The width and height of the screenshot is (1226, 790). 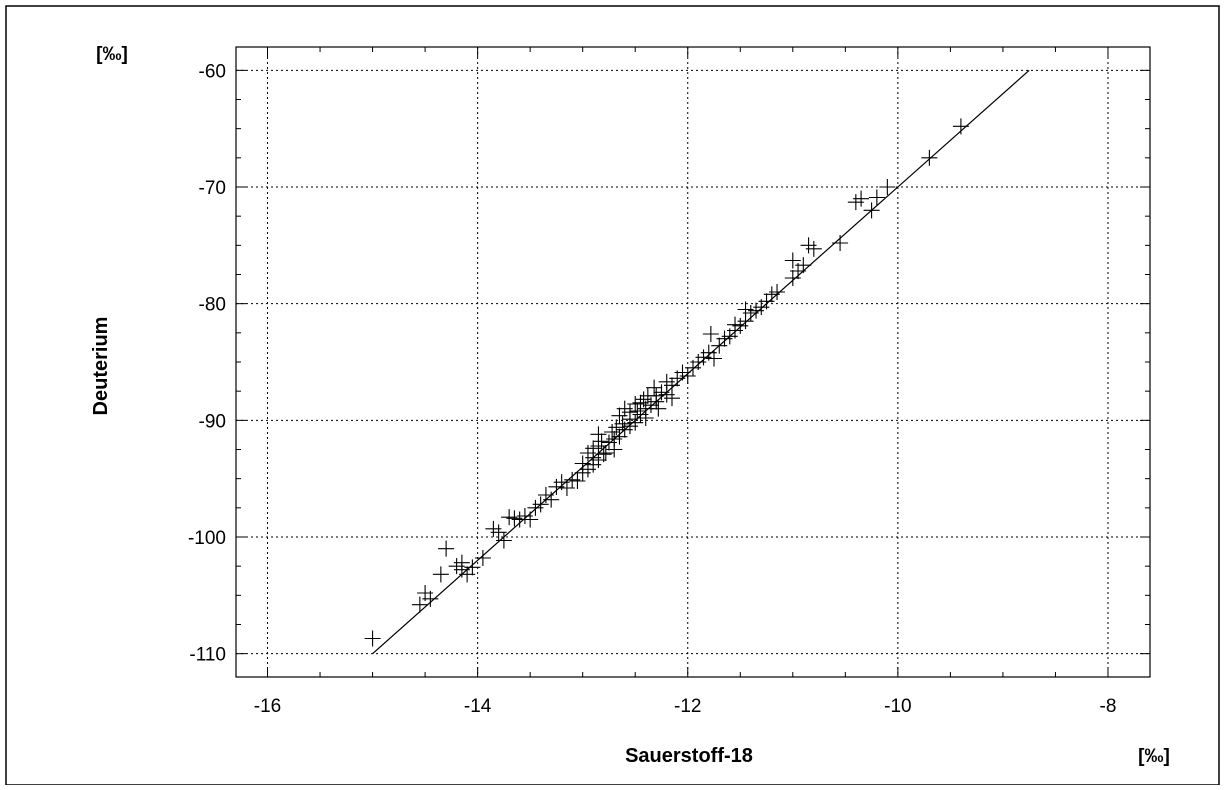 What do you see at coordinates (1108, 706) in the screenshot?
I see `x-tick-label: -8` at bounding box center [1108, 706].